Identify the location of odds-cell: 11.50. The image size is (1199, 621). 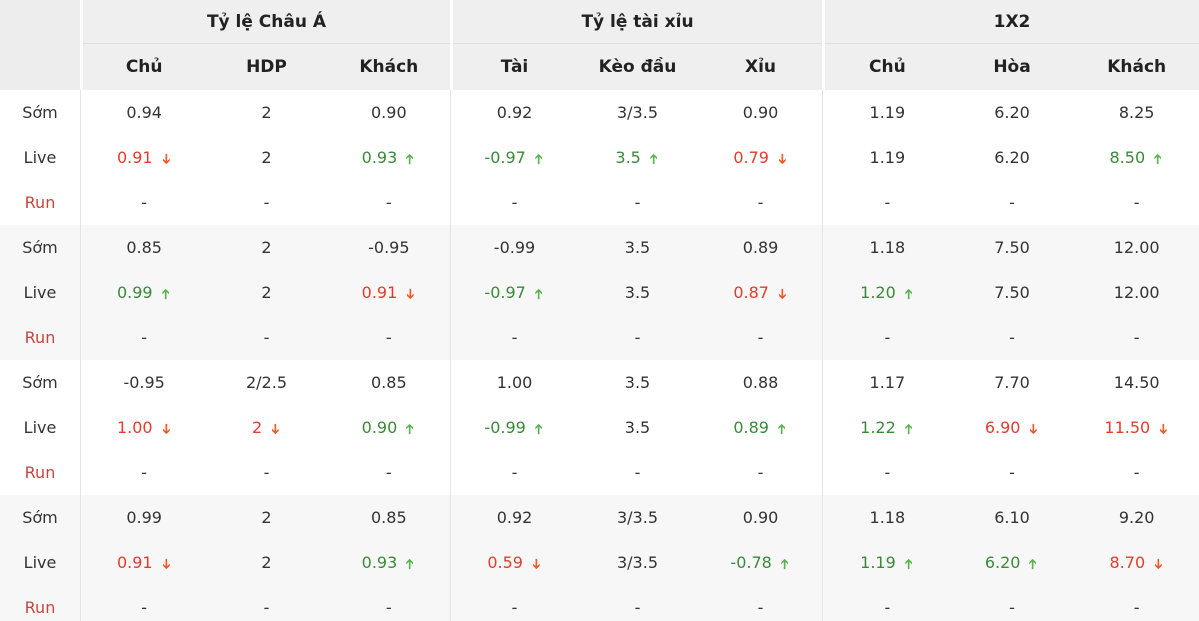
(1136, 427).